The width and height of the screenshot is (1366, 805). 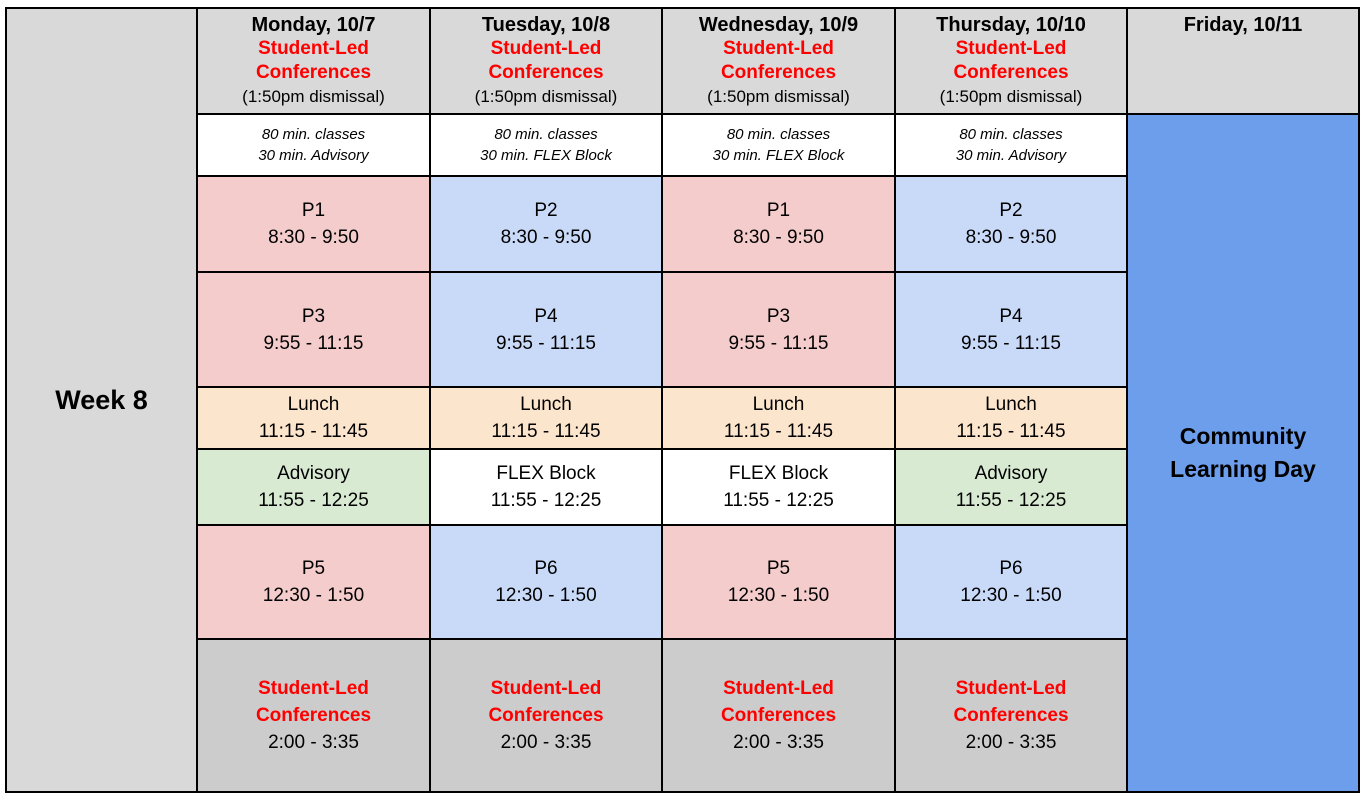 What do you see at coordinates (101, 400) in the screenshot?
I see `week-label: Week 8` at bounding box center [101, 400].